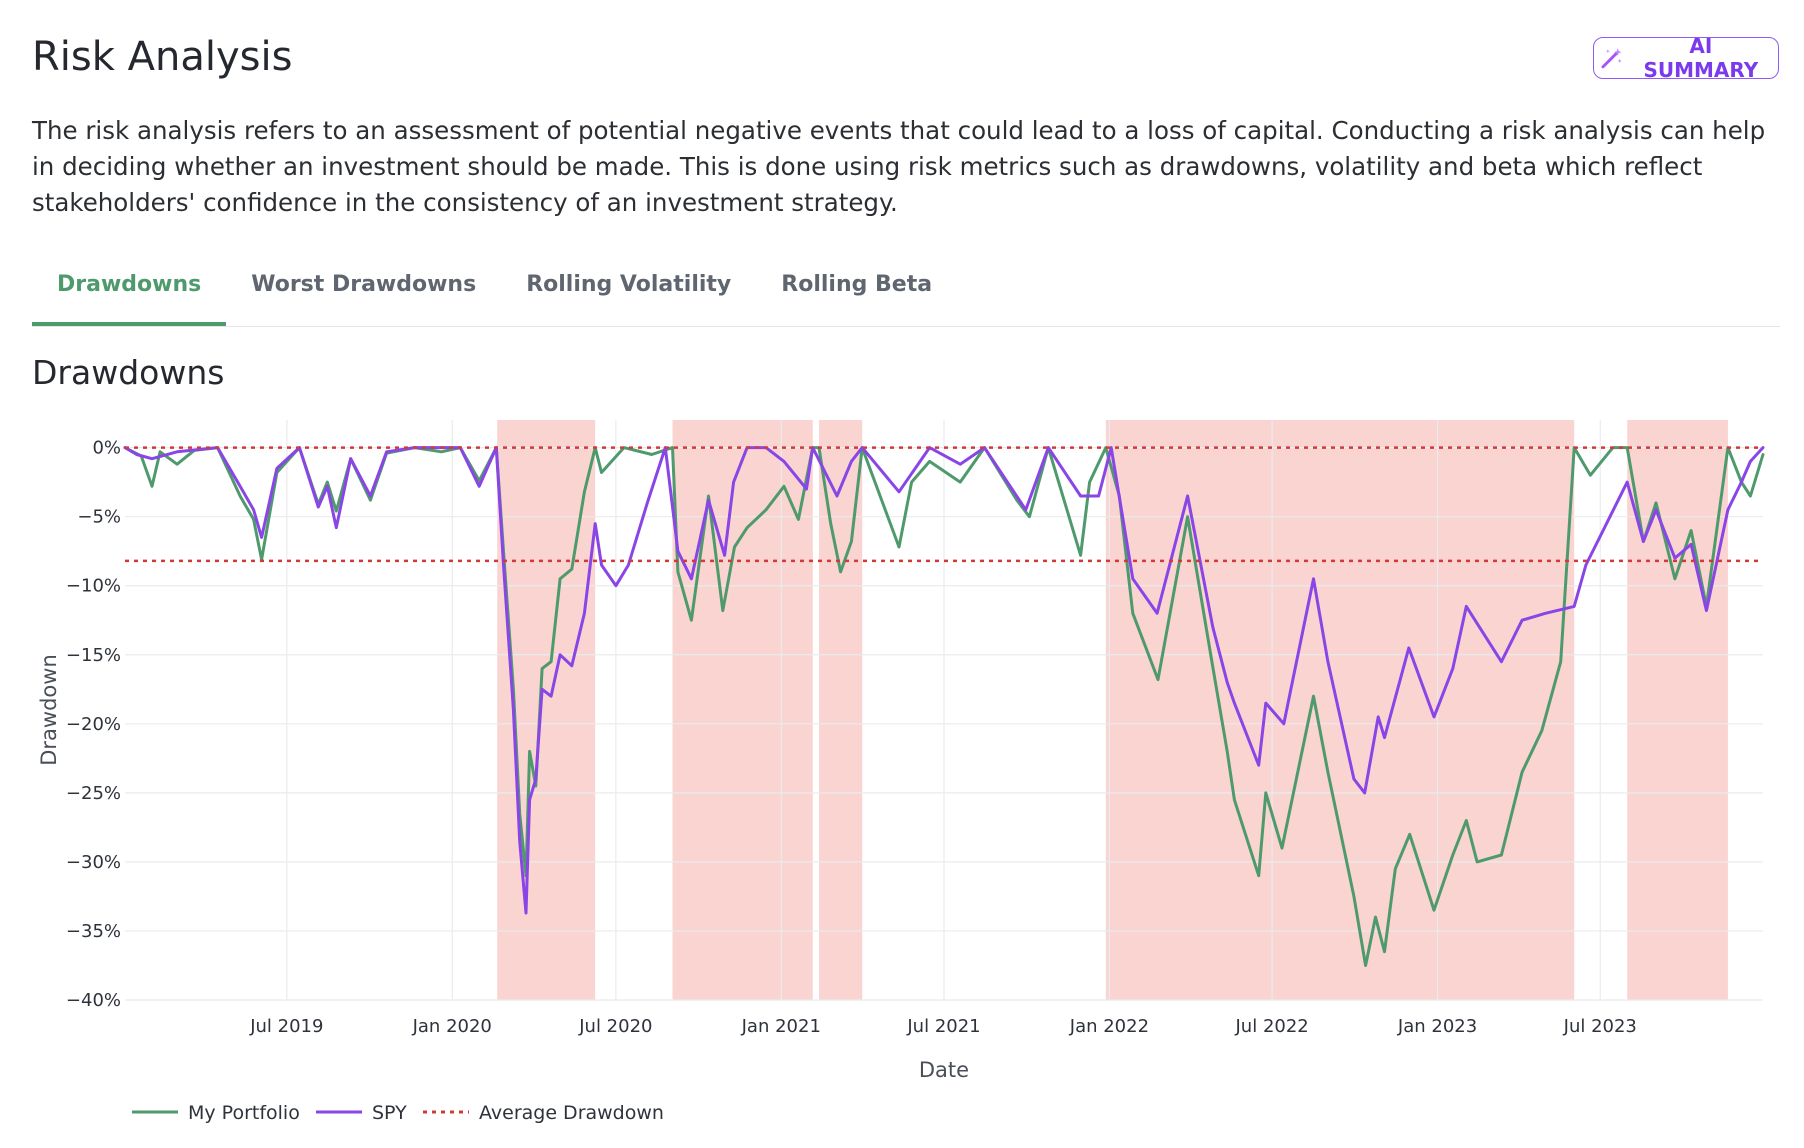 Image resolution: width=1804 pixels, height=1148 pixels. I want to click on x-tick-label: Jul 2023, so click(1600, 1026).